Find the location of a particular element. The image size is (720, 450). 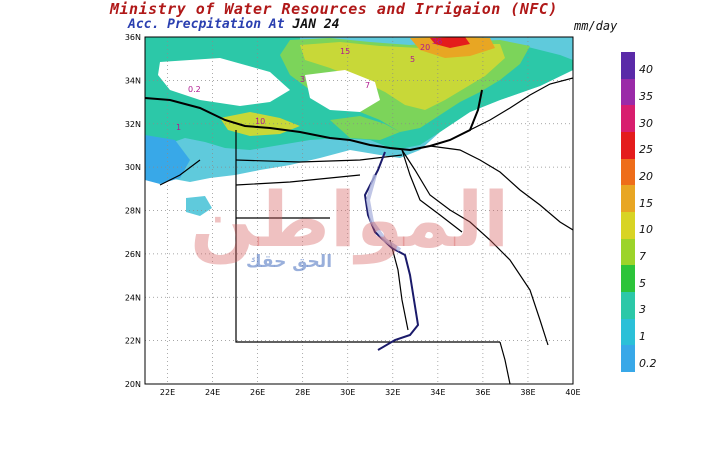

contour-label: 20 is located at coordinates (425, 47).